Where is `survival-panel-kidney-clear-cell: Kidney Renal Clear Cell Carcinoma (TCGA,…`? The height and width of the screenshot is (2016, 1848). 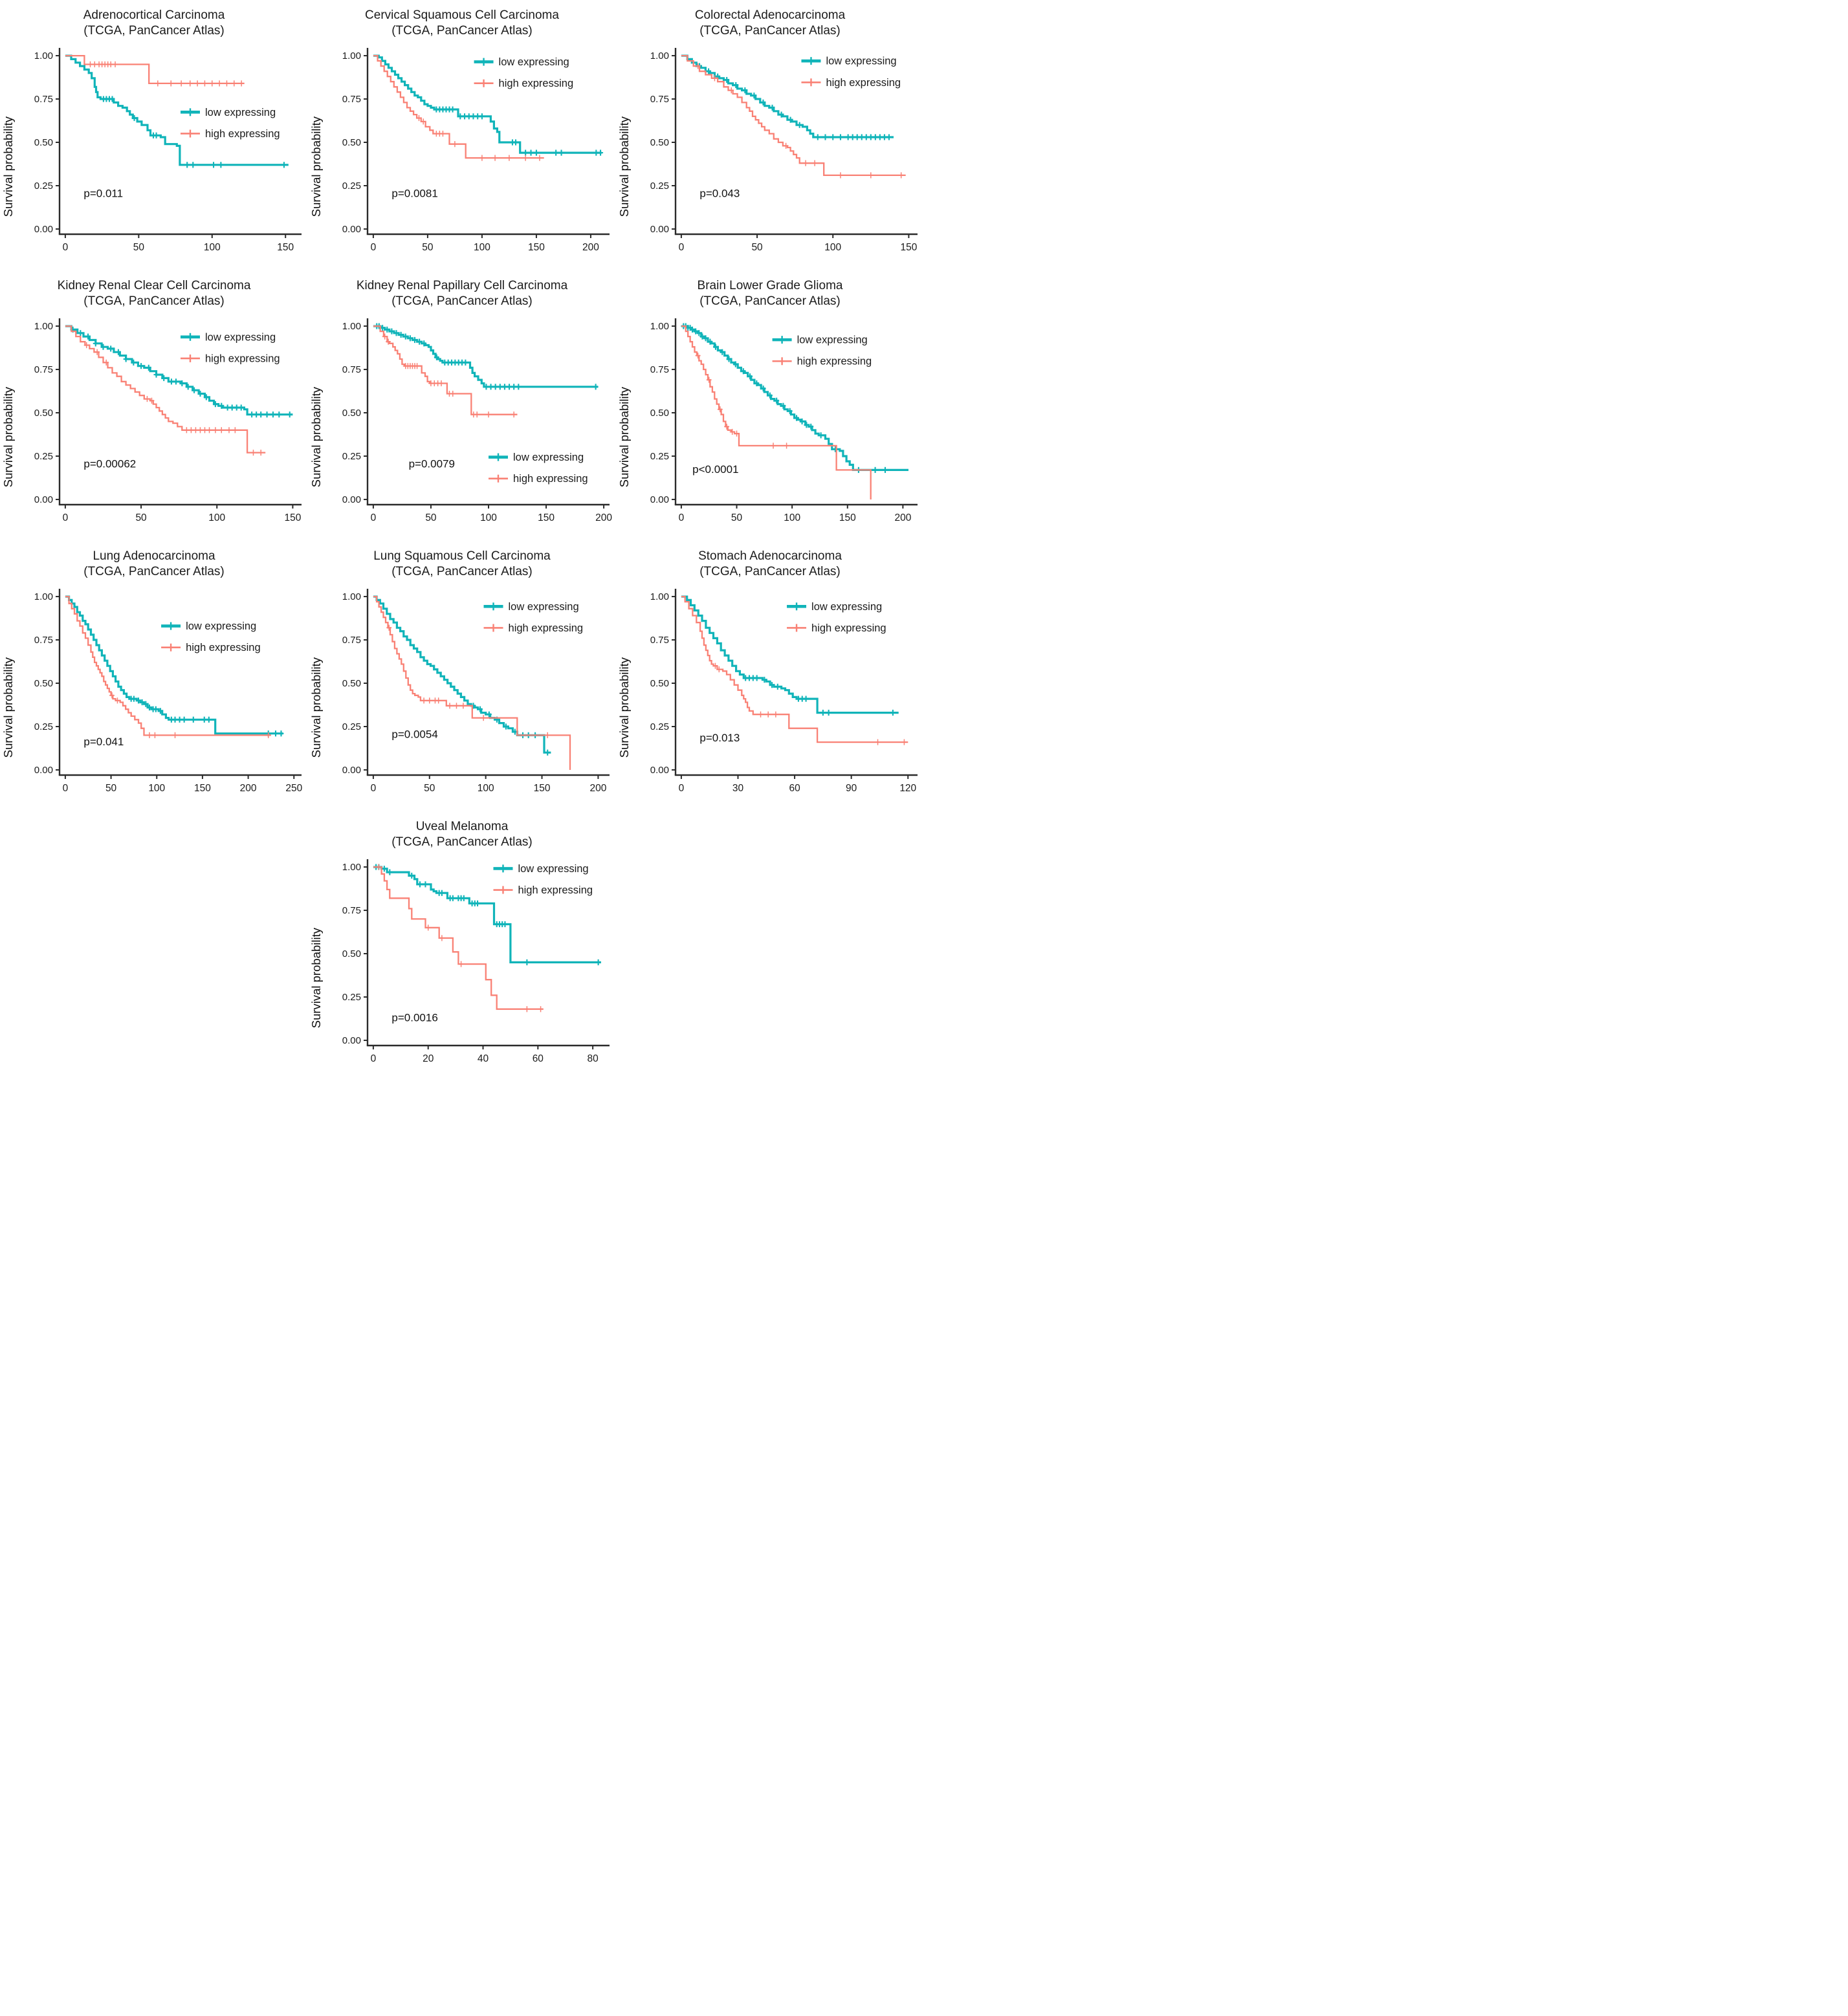 survival-panel-kidney-clear-cell: Kidney Renal Clear Cell Carcinoma (TCGA,… is located at coordinates (154, 407).